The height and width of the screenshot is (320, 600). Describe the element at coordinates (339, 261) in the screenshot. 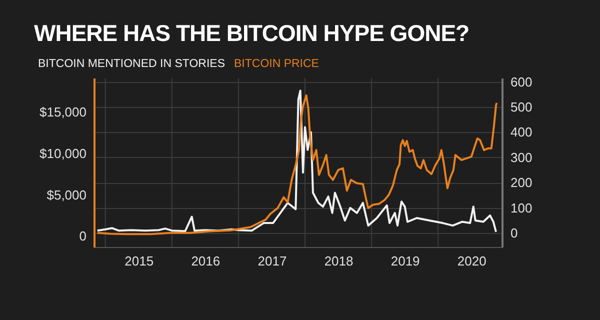

I see `x-tick-label: 2018` at that location.